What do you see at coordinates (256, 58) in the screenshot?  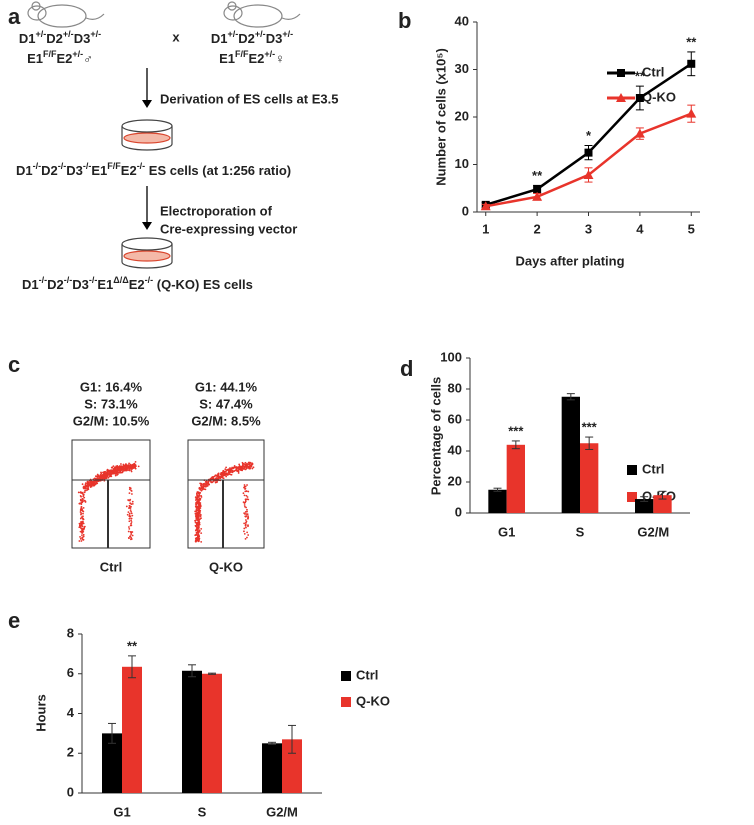 I see `text-part: E2` at bounding box center [256, 58].